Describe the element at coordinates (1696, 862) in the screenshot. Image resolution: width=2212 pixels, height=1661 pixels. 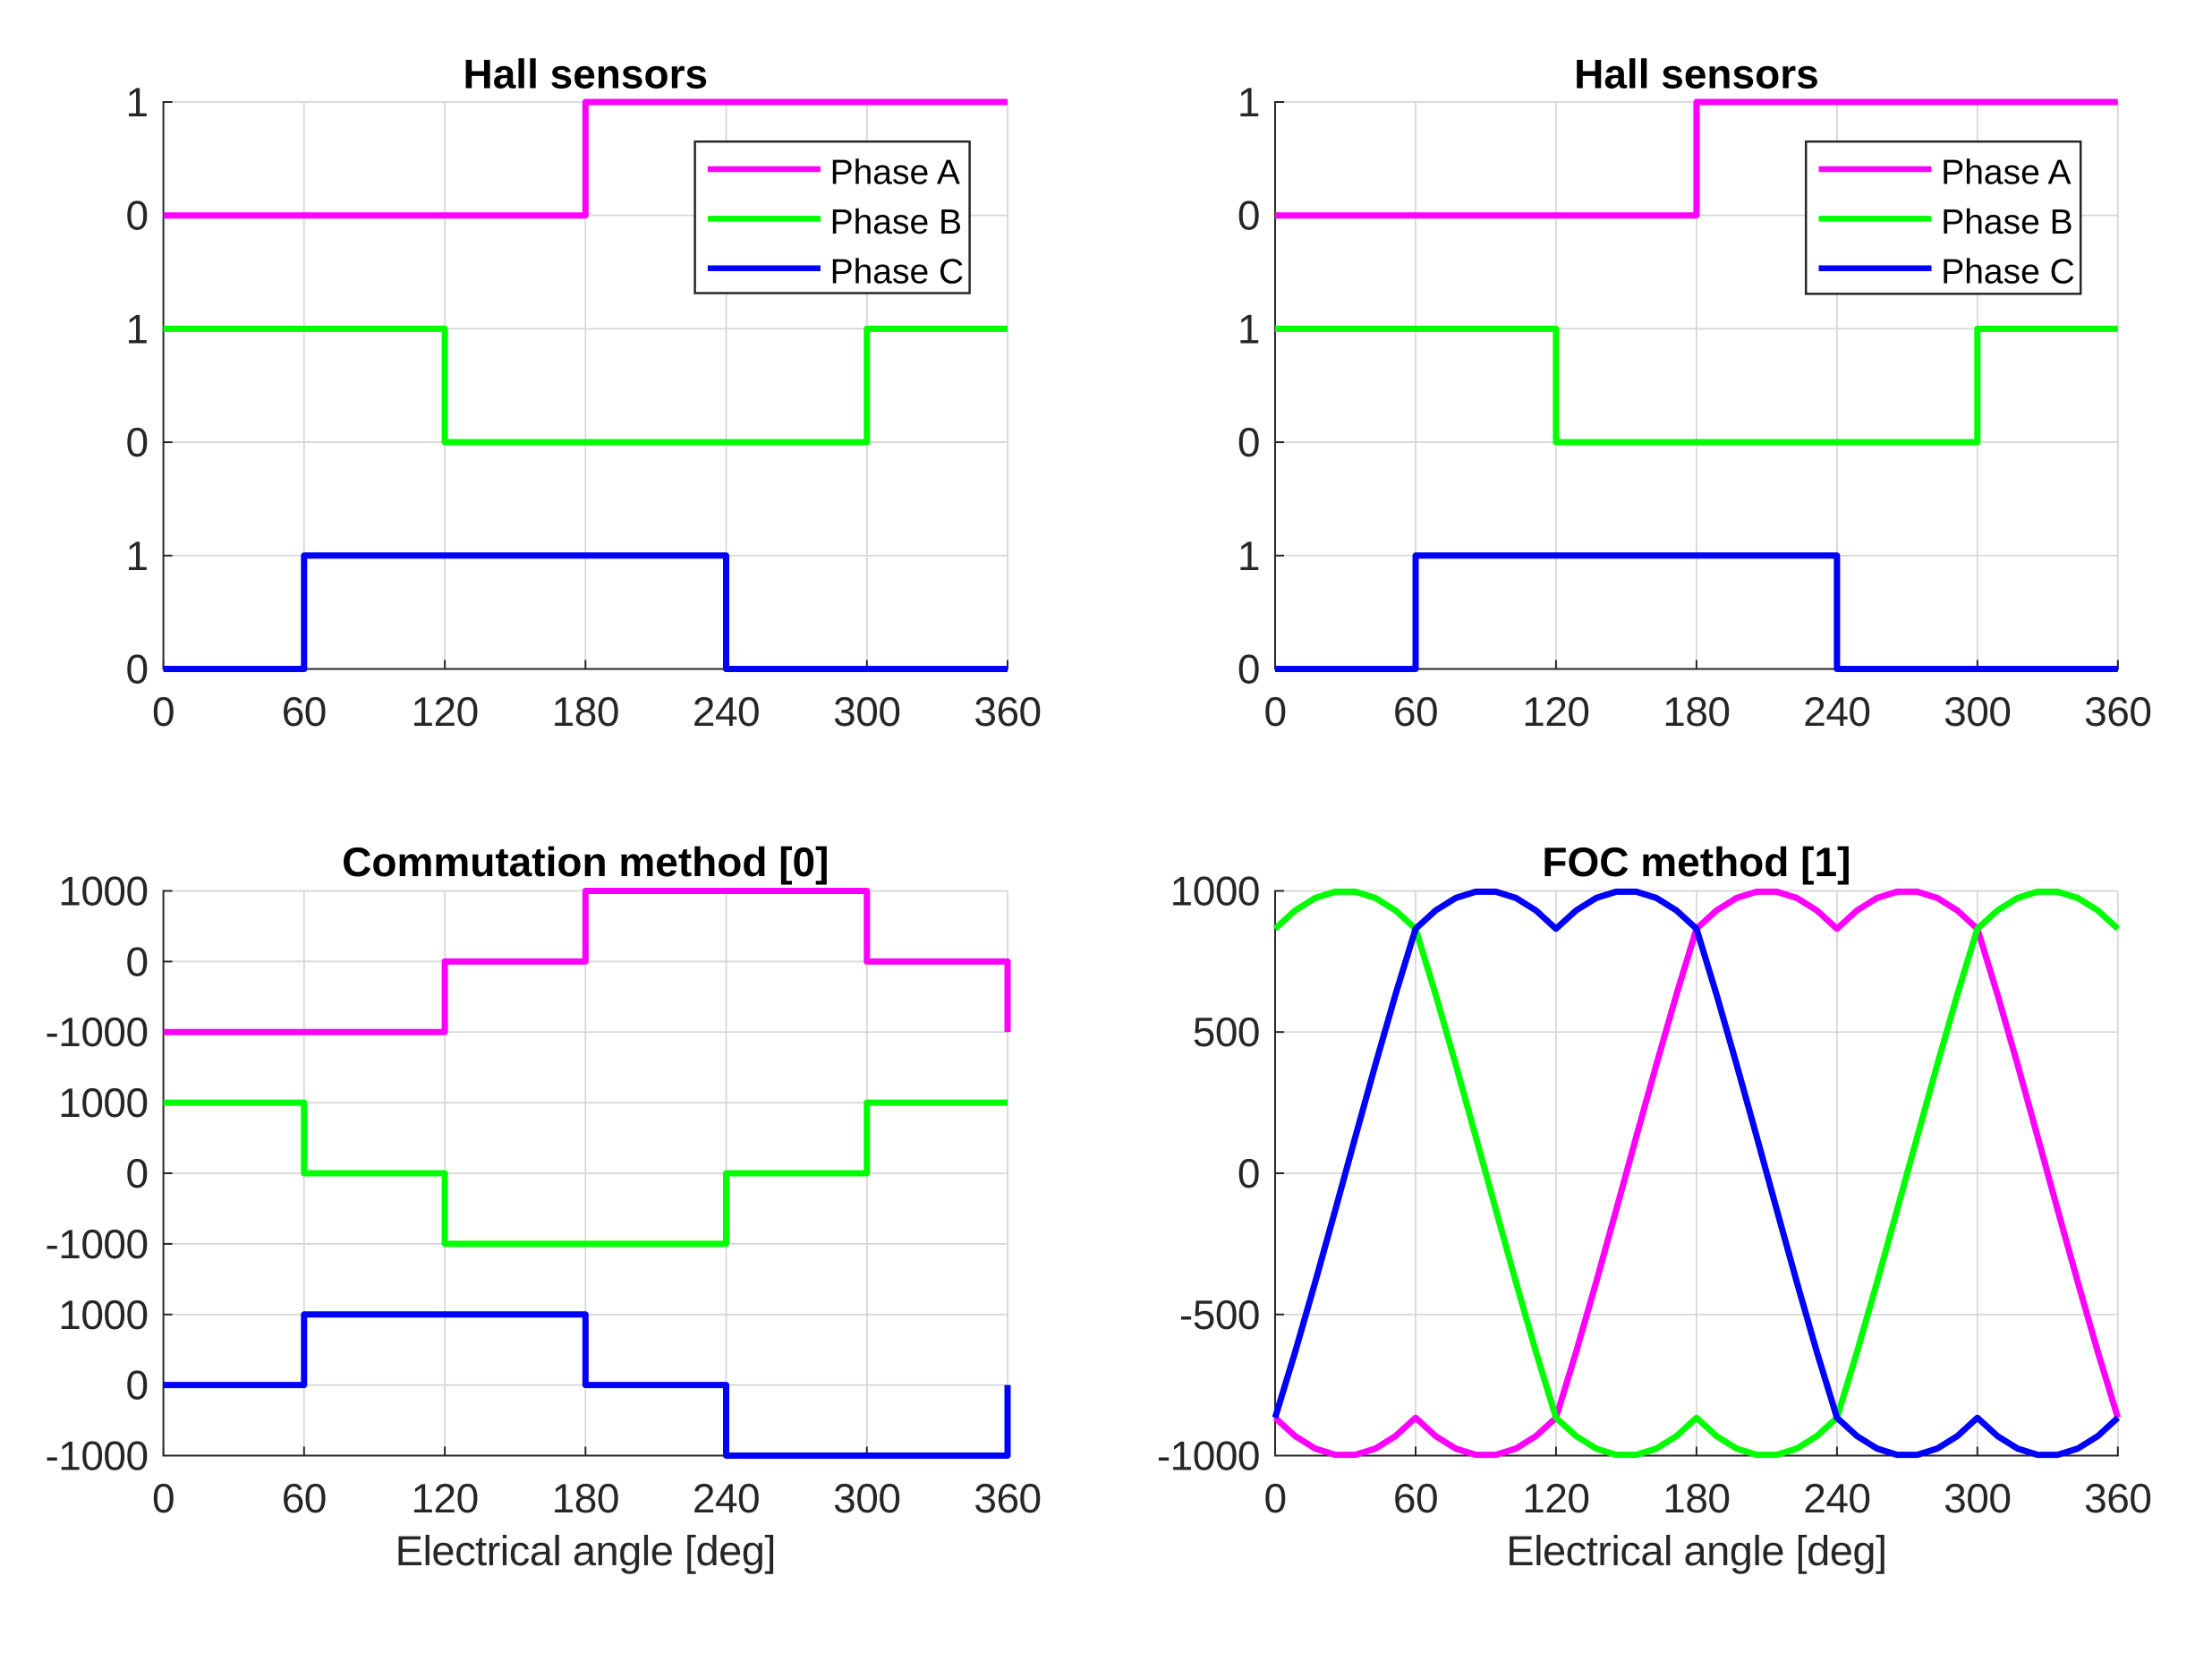
I see `svg-text: FOC method [1]` at that location.